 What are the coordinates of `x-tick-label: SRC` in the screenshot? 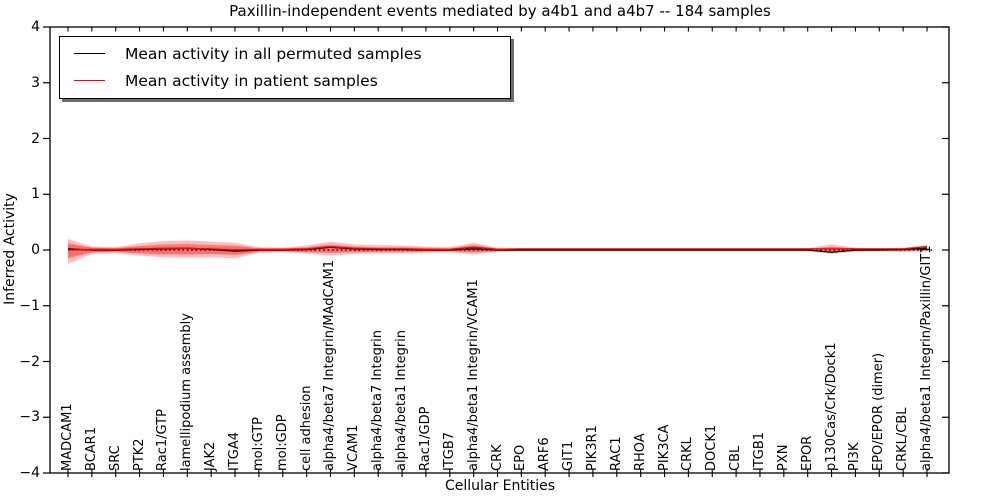 It's located at (115, 458).